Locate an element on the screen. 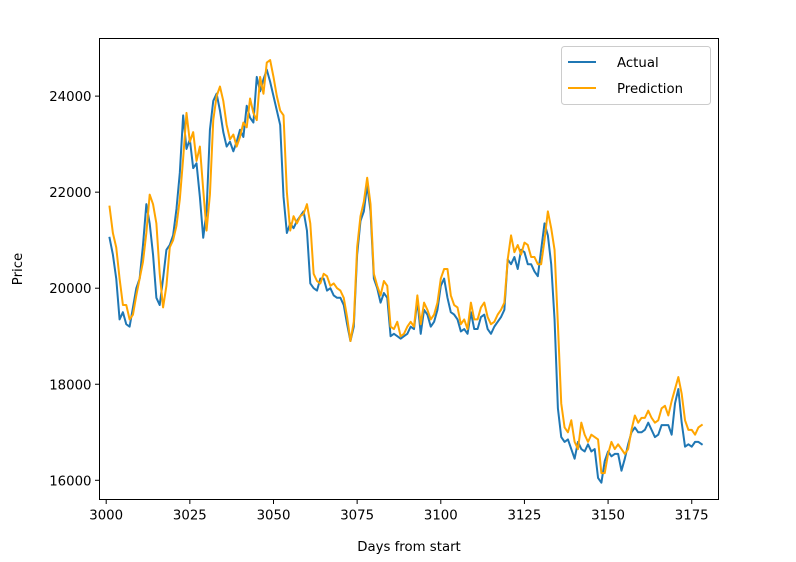 This screenshot has width=796, height=562. x-tick-label: 3050 is located at coordinates (274, 516).